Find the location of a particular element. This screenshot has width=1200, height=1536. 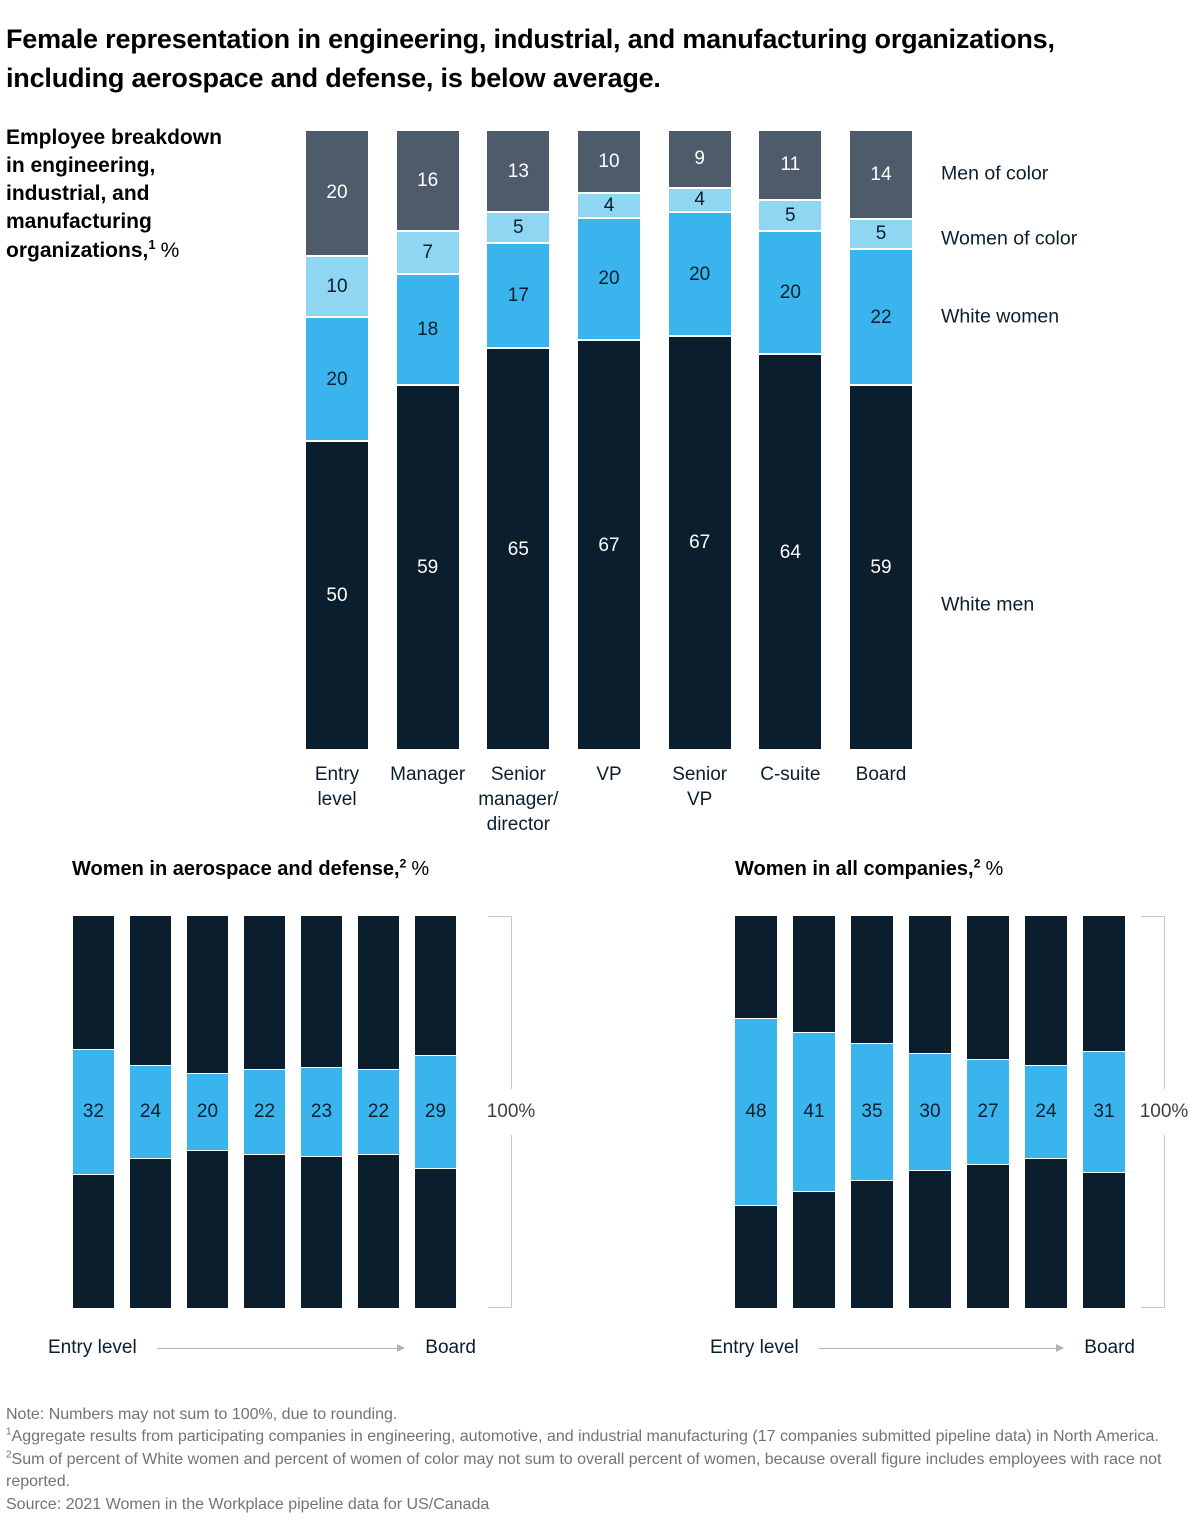

pipeline-stage-bar-4: 30 is located at coordinates (930, 1112).